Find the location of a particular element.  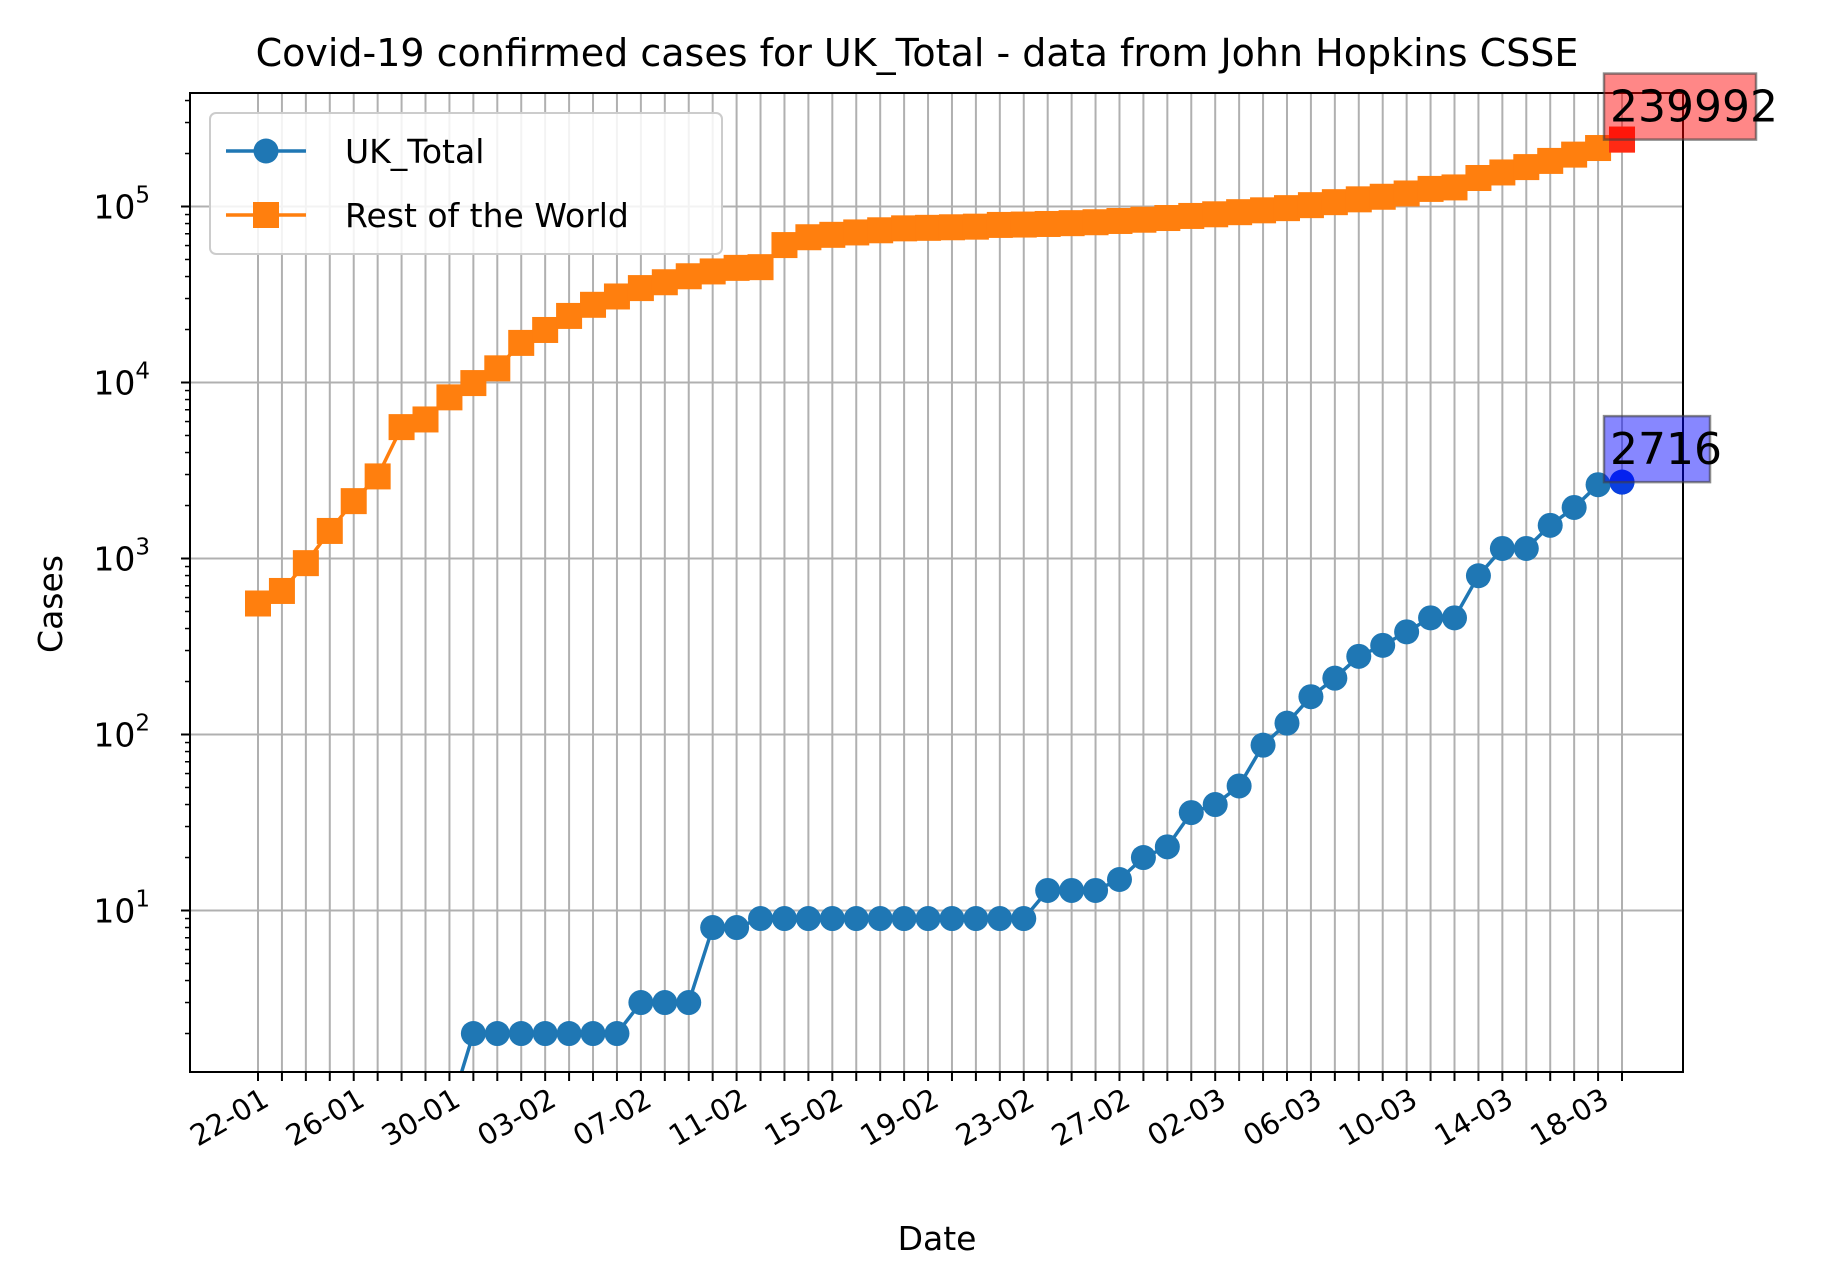

x-axis-label: Date is located at coordinates (937, 1238).